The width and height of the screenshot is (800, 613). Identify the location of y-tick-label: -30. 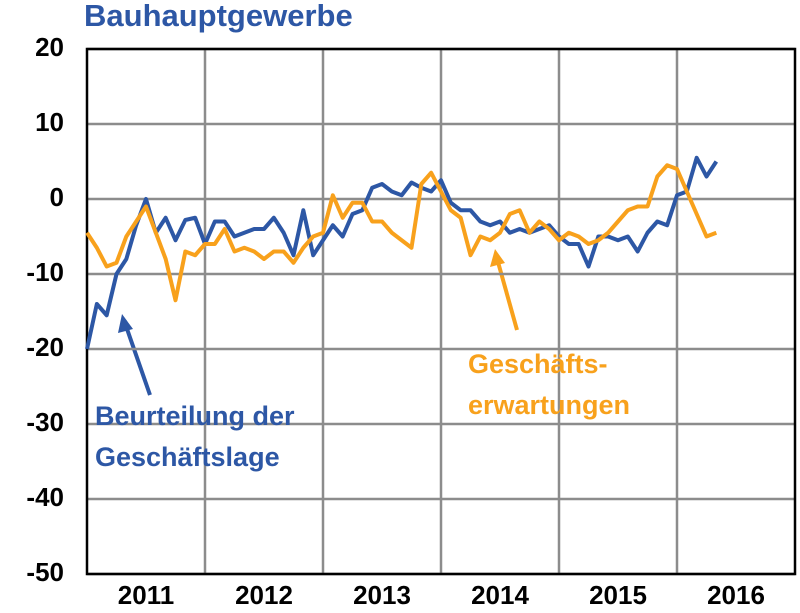
(45, 422).